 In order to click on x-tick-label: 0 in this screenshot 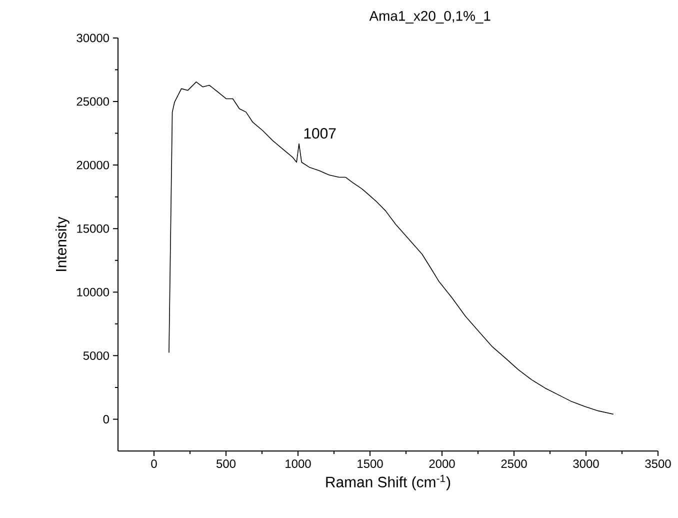, I will do `click(154, 464)`.